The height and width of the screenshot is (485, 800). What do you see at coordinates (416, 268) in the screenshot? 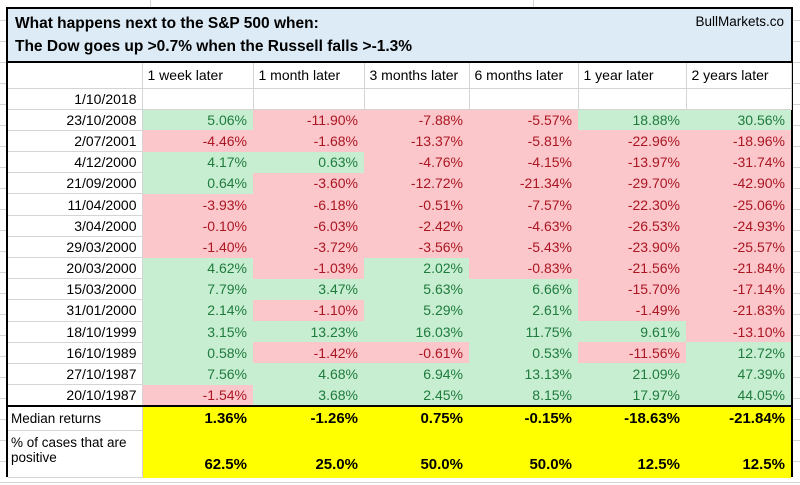
I see `value-cell: 2.02%` at bounding box center [416, 268].